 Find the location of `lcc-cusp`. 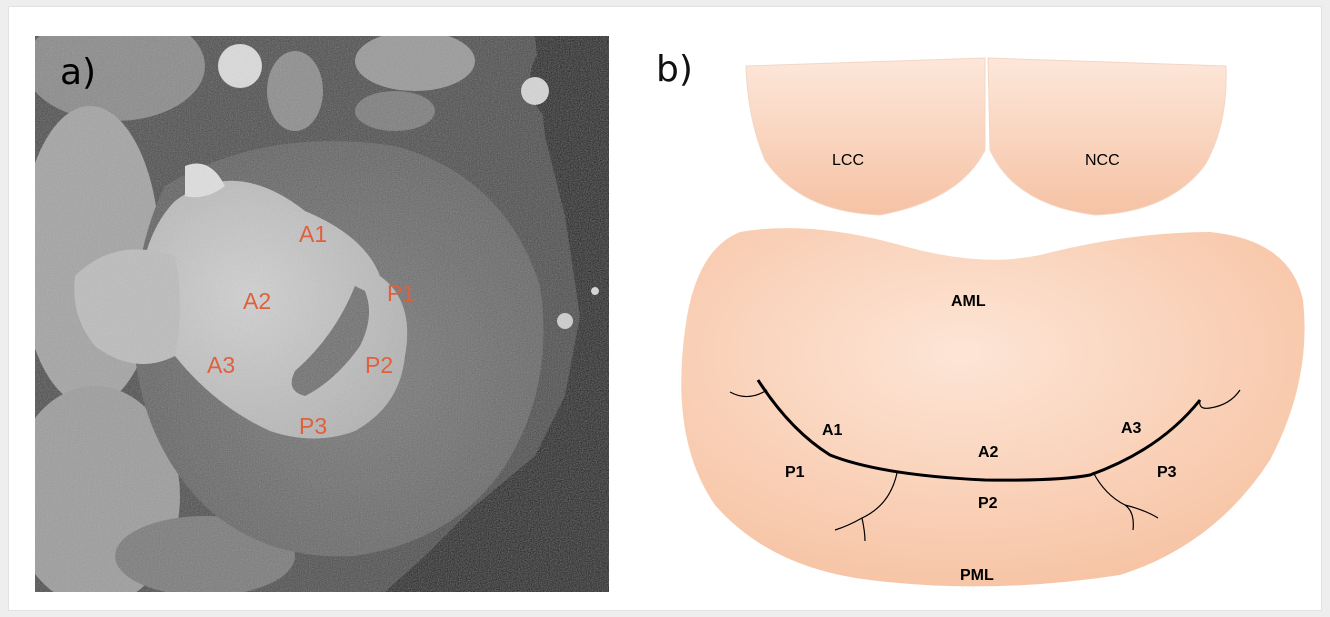

lcc-cusp is located at coordinates (865, 136).